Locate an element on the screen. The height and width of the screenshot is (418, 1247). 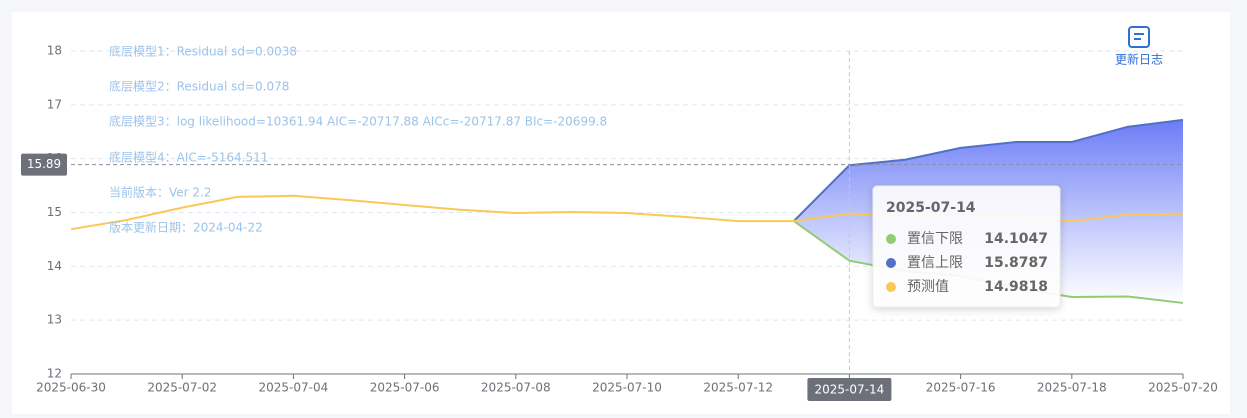
y-tick-label: 18 is located at coordinates (54, 51).